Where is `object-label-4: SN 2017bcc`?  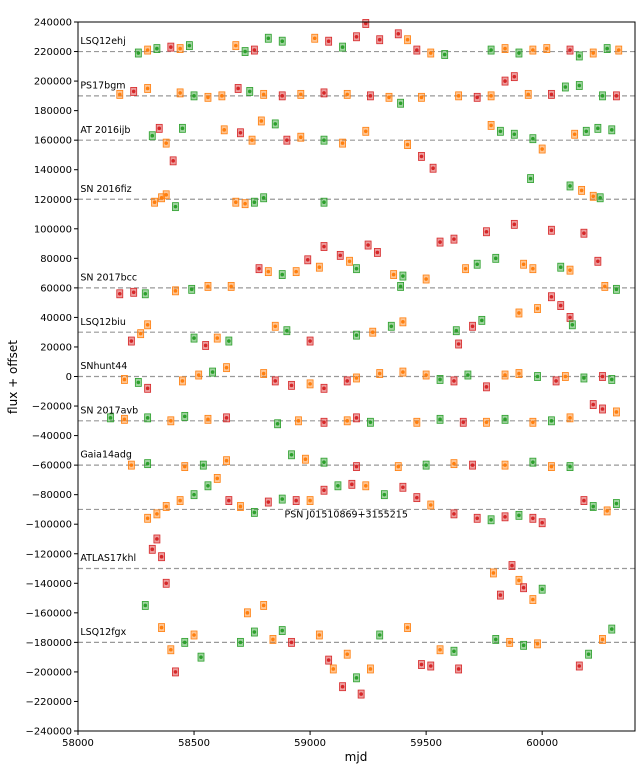
object-label-4: SN 2017bcc is located at coordinates (108, 277).